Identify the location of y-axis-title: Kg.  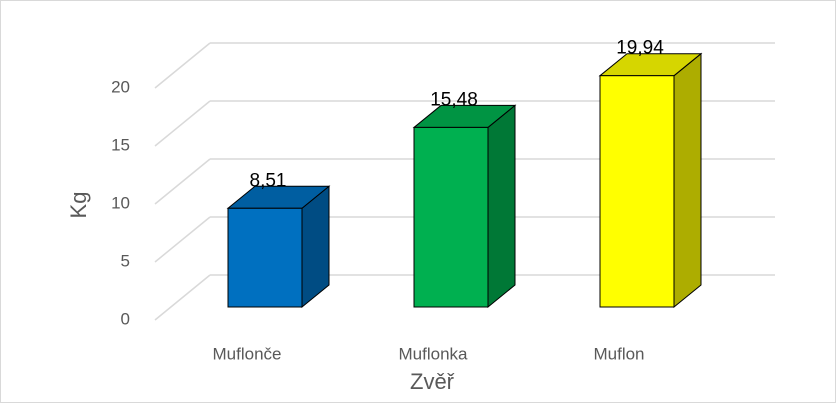
(78, 205).